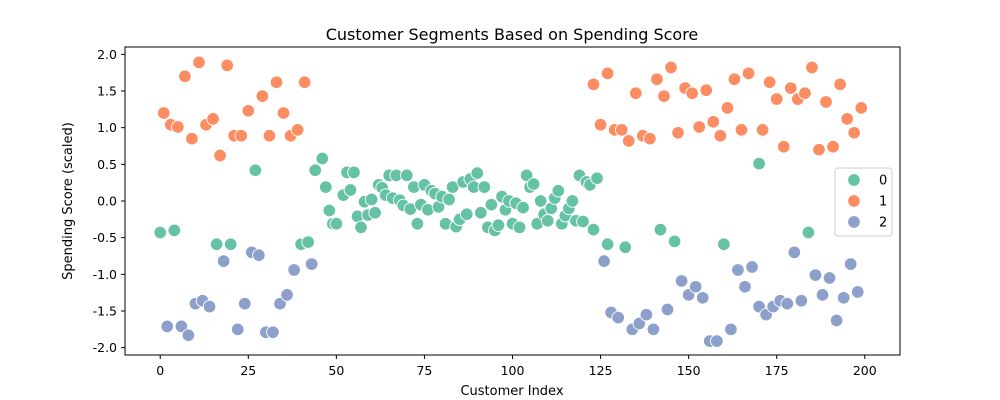 The width and height of the screenshot is (1000, 400). I want to click on y-tick-label: 1.5, so click(107, 91).